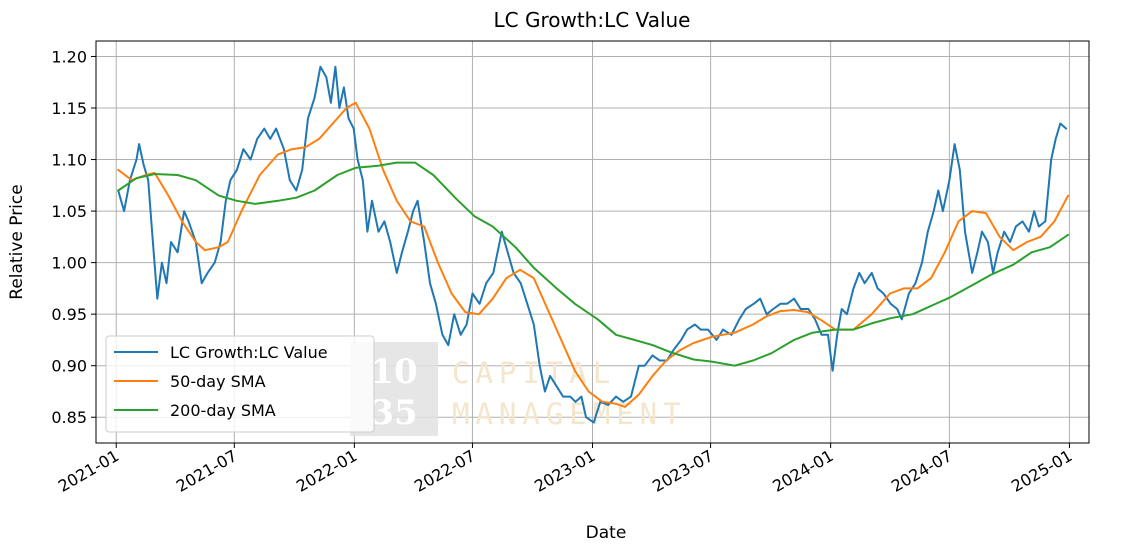 Image resolution: width=1132 pixels, height=550 pixels. Describe the element at coordinates (69, 366) in the screenshot. I see `y-tick-label: 0.90` at that location.